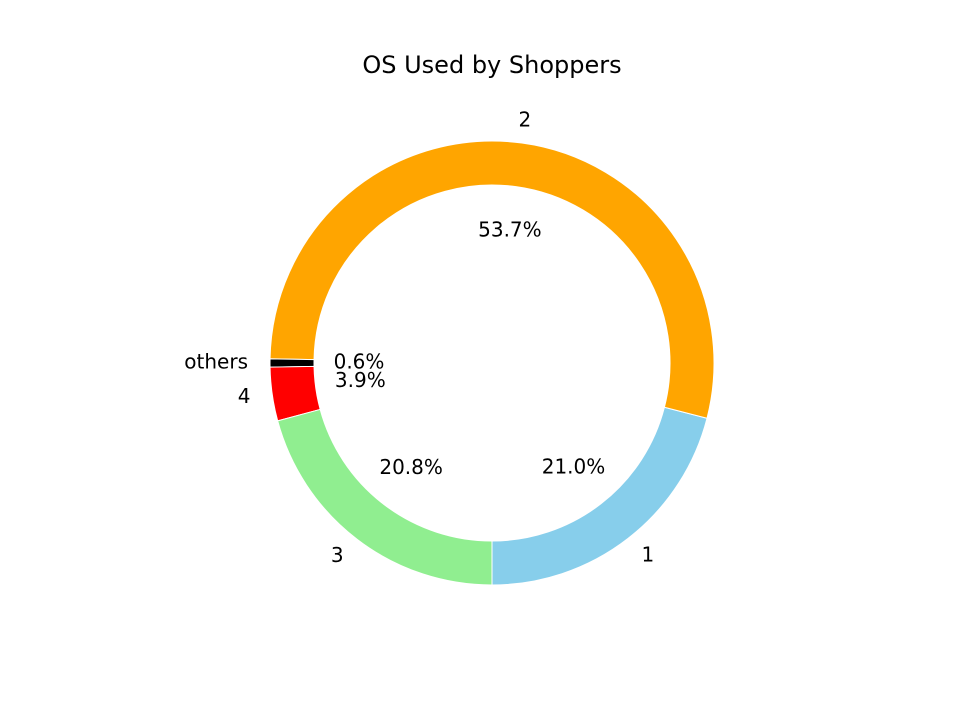 This screenshot has height=720, width=960. I want to click on slice-label-3: 3, so click(337, 555).